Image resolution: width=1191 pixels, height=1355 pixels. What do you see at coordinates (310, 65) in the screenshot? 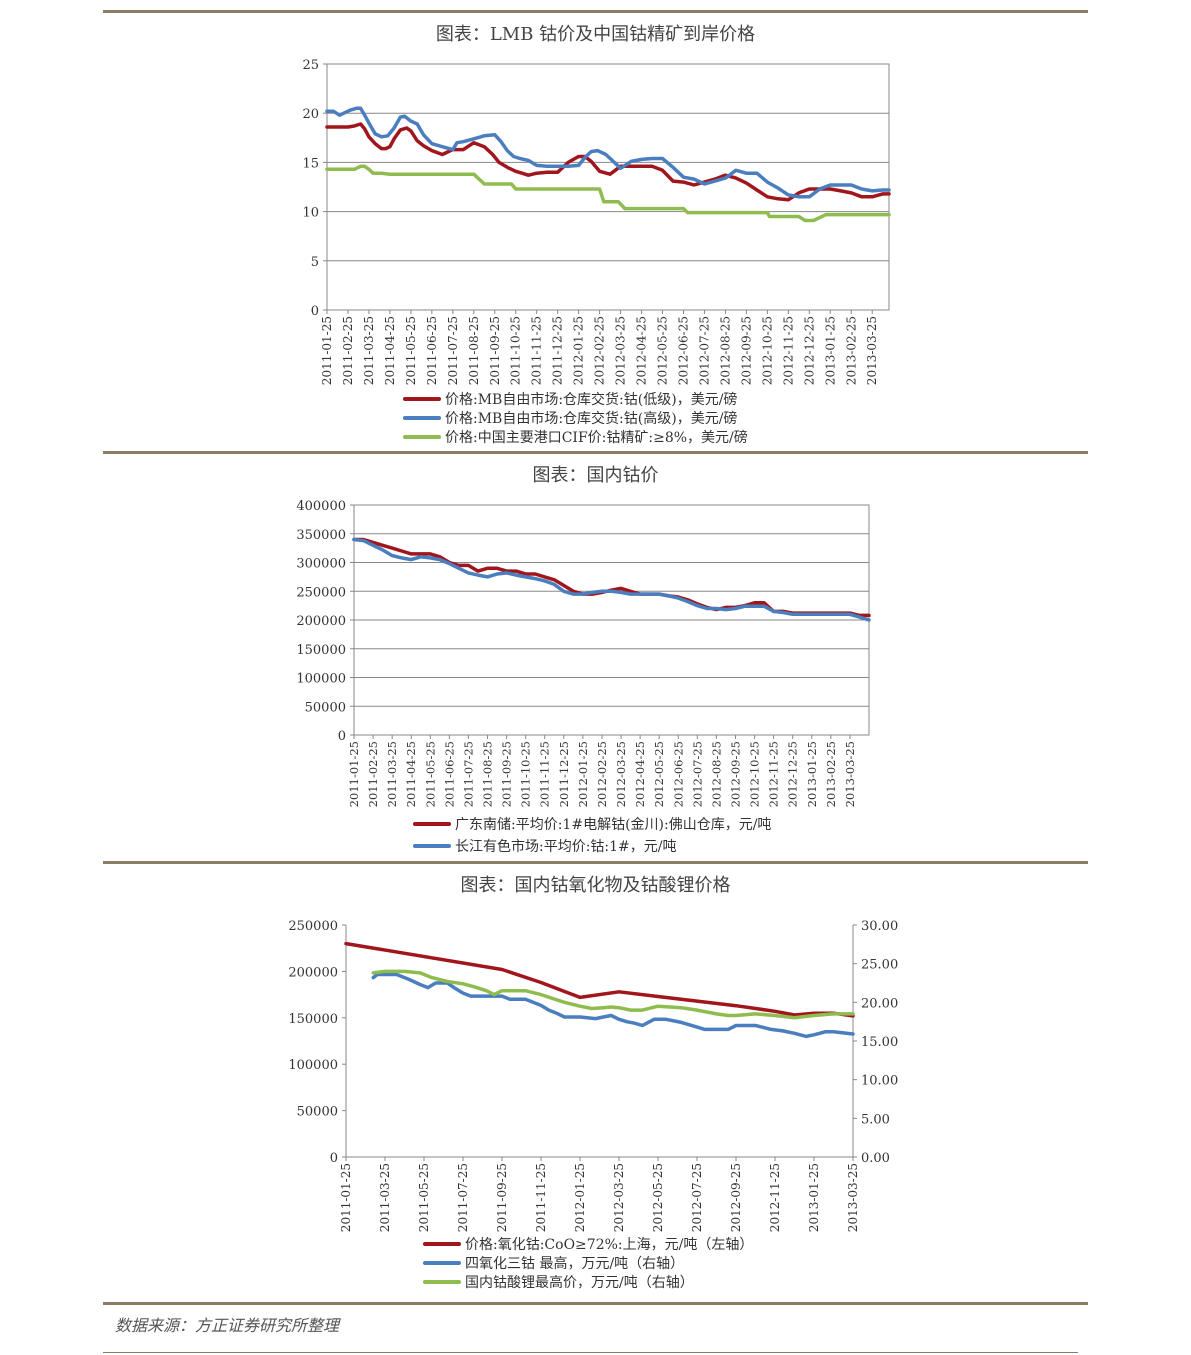
I see `y-tick-label: 25` at bounding box center [310, 65].